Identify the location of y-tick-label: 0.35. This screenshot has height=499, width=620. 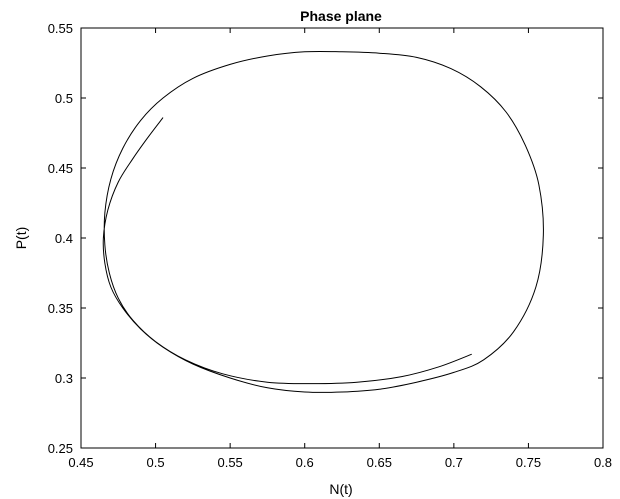
(60, 308).